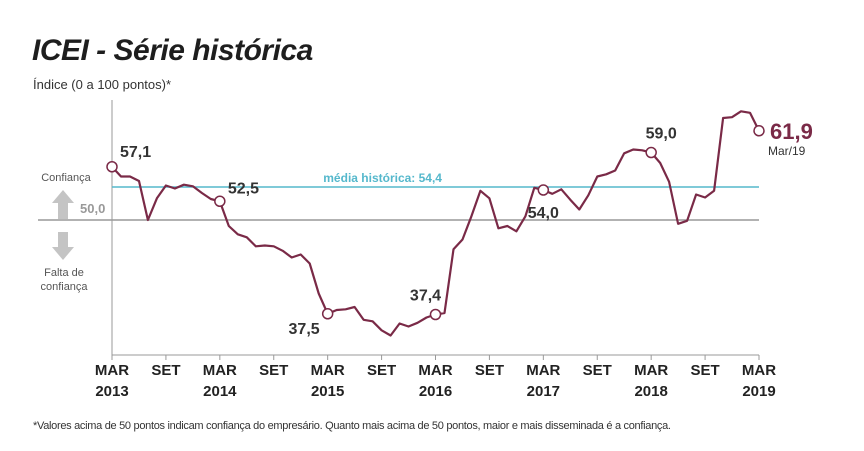 The height and width of the screenshot is (451, 864). Describe the element at coordinates (543, 213) in the screenshot. I see `data-label: 54,0` at that location.